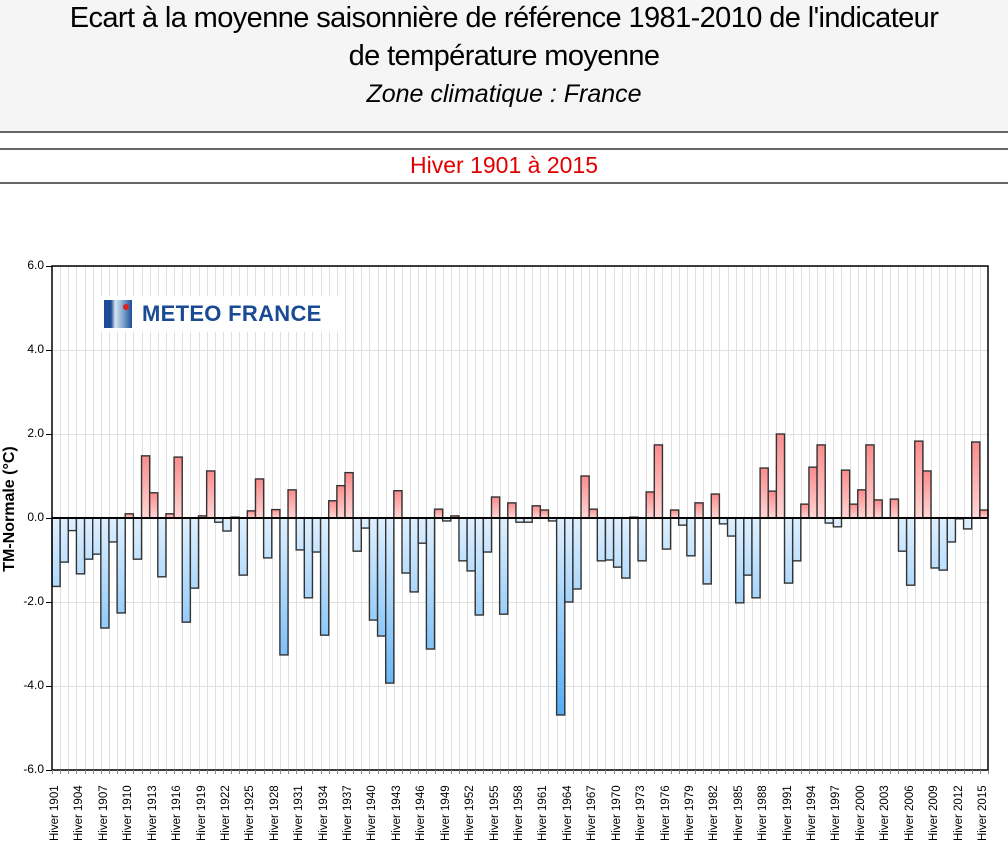  I want to click on period-banner: Hiver 1901 à 2015, so click(504, 166).